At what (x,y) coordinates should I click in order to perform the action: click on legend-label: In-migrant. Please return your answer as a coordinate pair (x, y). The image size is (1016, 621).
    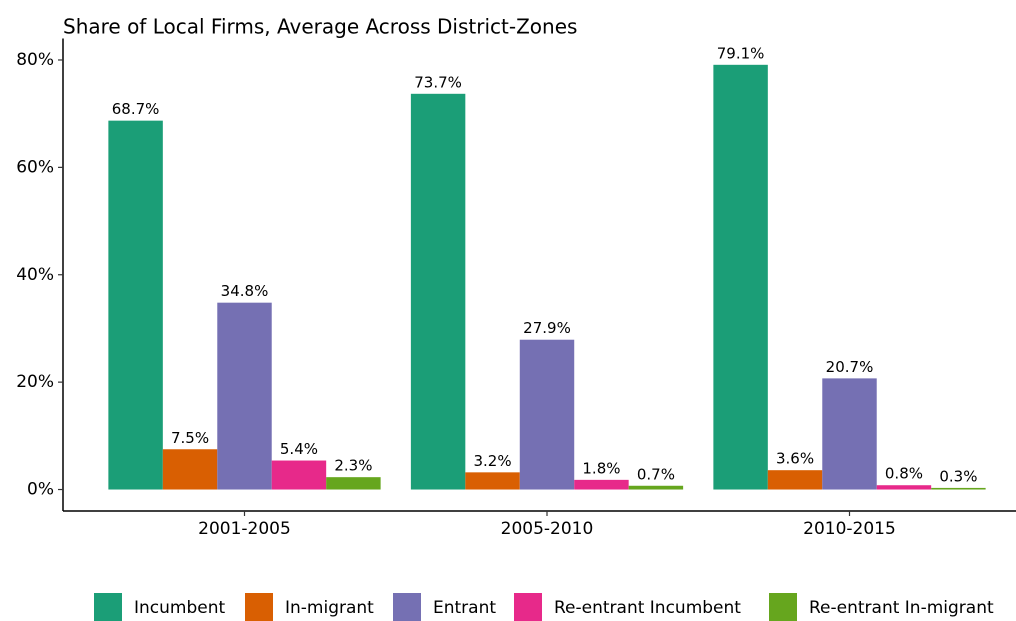
    Looking at the image, I should click on (329, 608).